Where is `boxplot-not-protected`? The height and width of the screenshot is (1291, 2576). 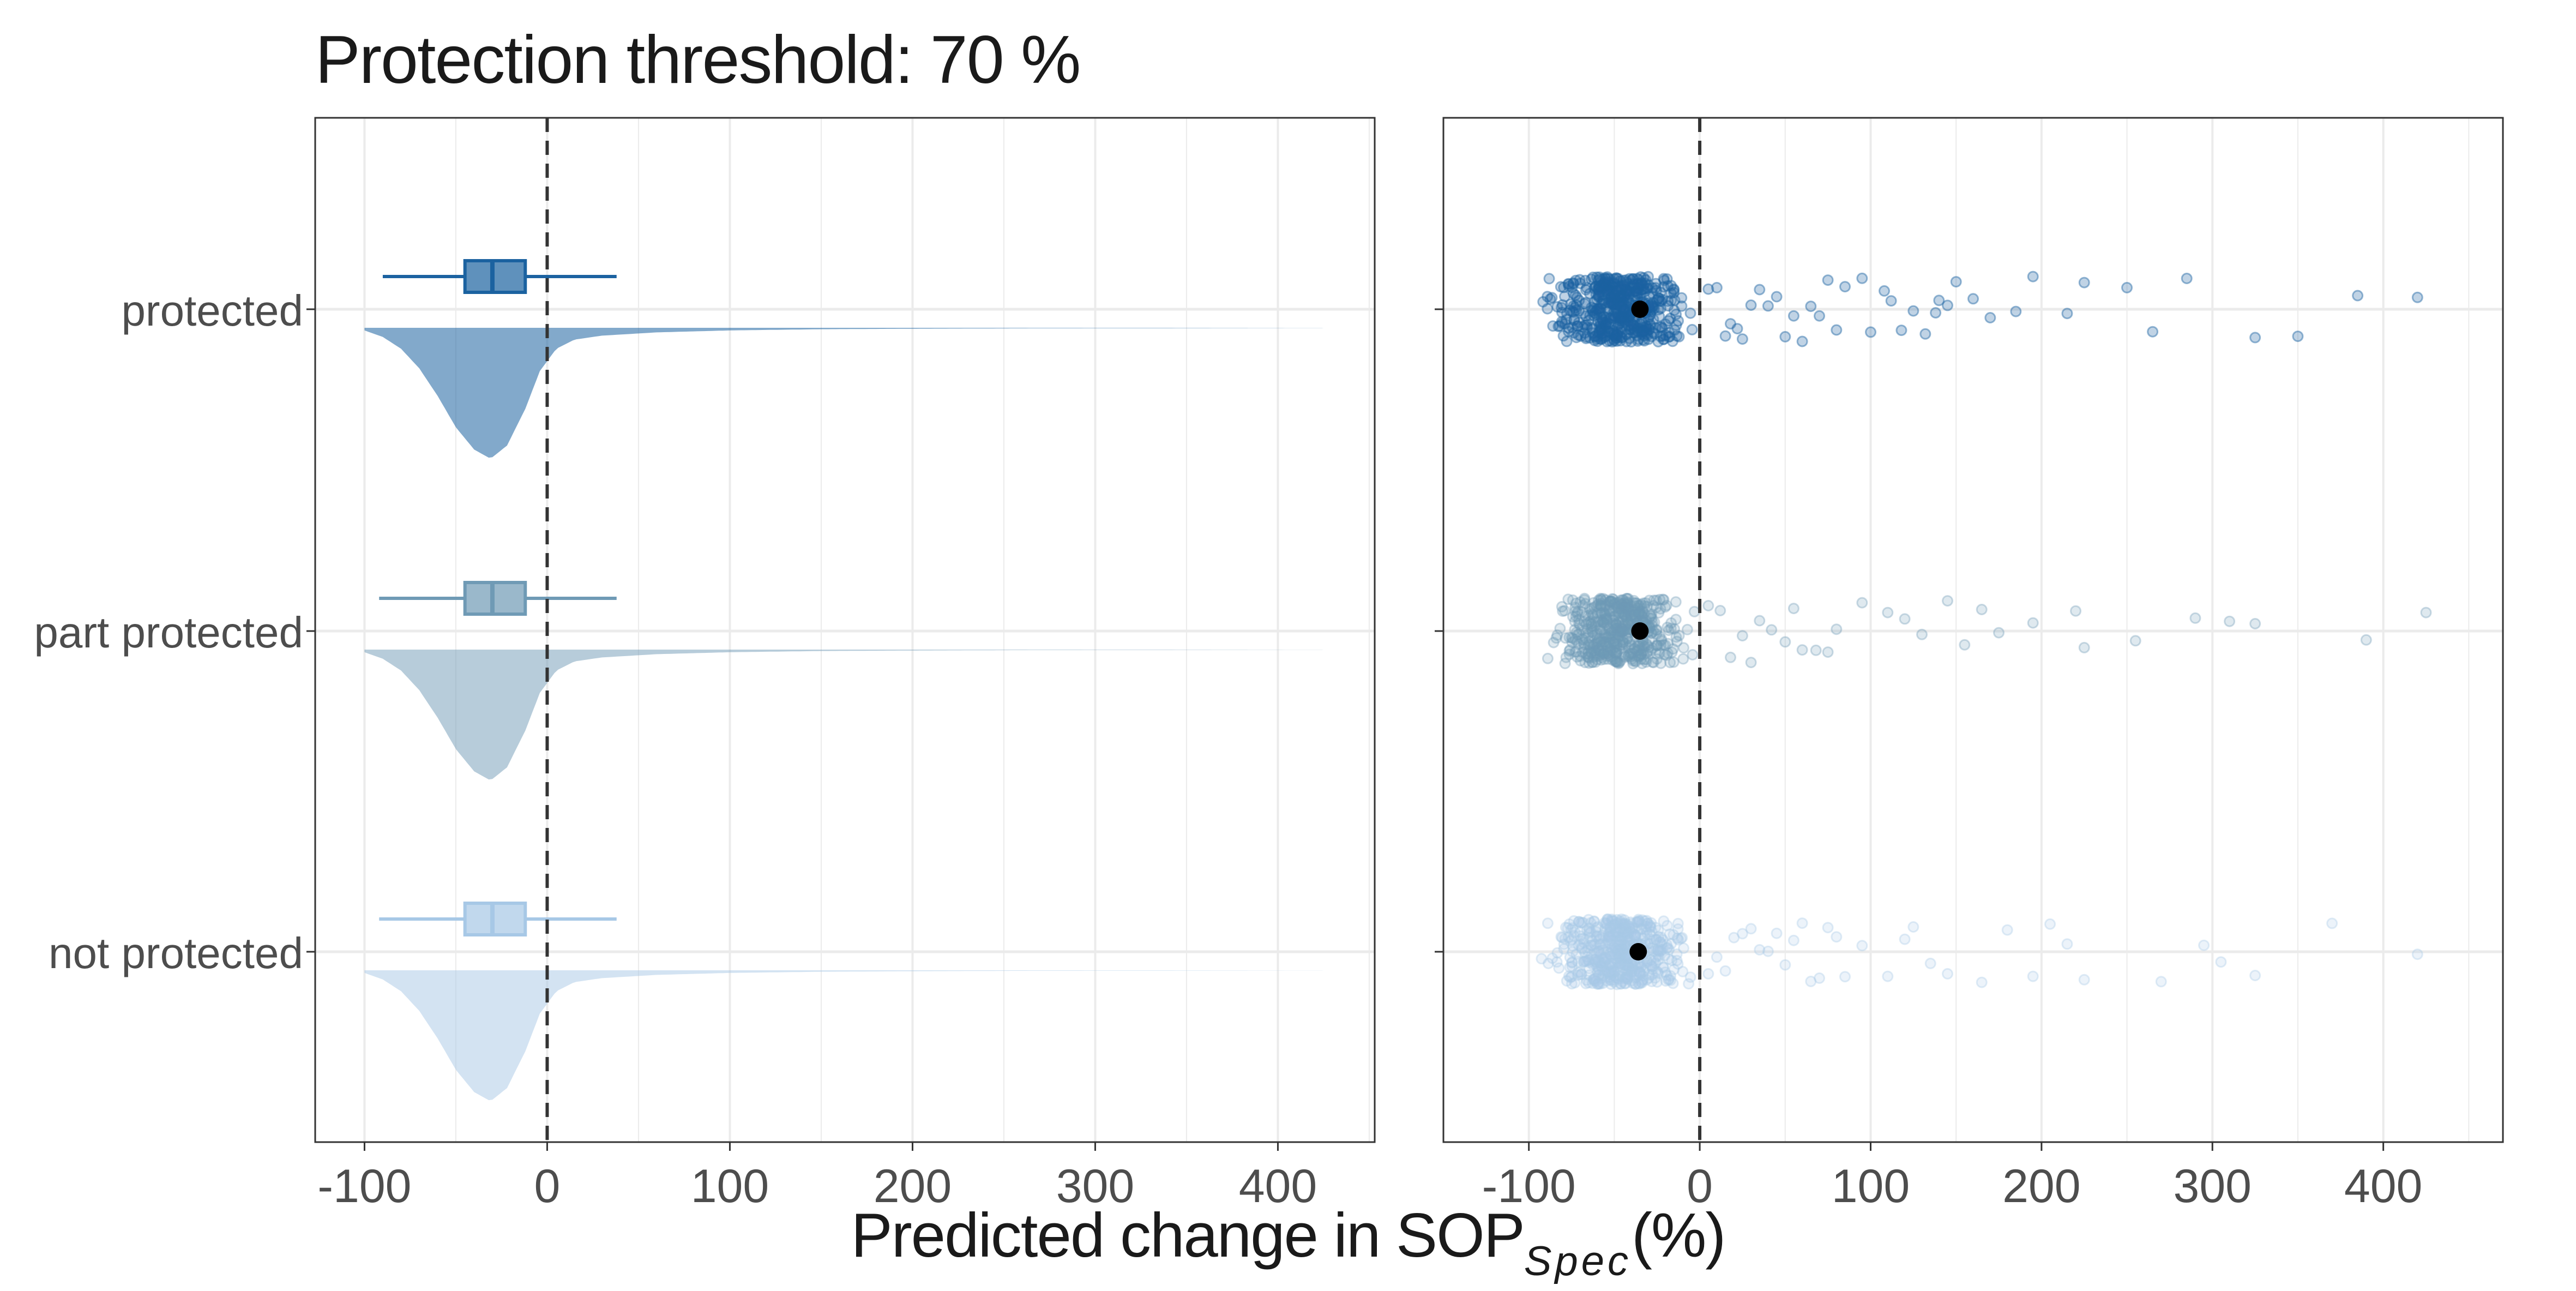
boxplot-not-protected is located at coordinates (498, 919).